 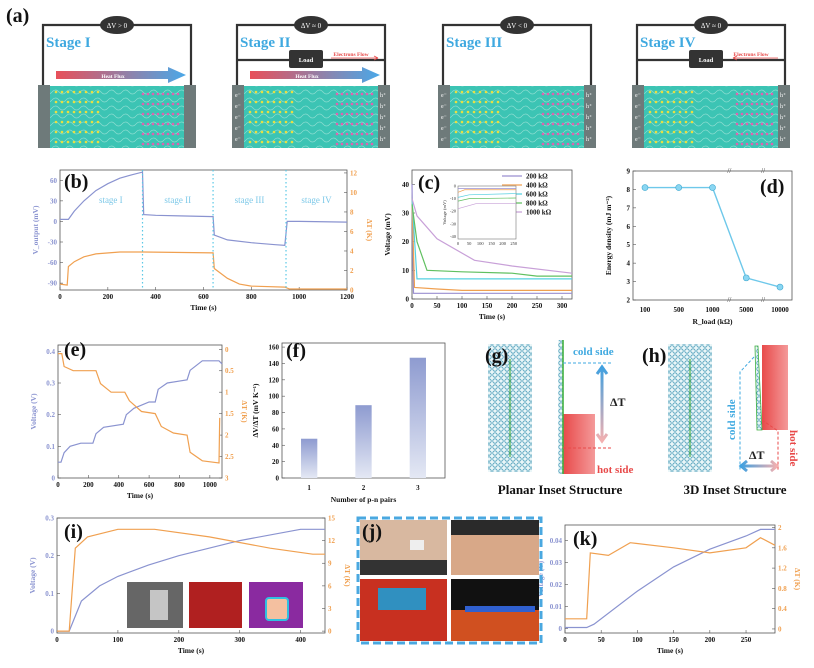 What do you see at coordinates (276, 429) in the screenshot?
I see `y-tick-label: 60` at bounding box center [276, 429].